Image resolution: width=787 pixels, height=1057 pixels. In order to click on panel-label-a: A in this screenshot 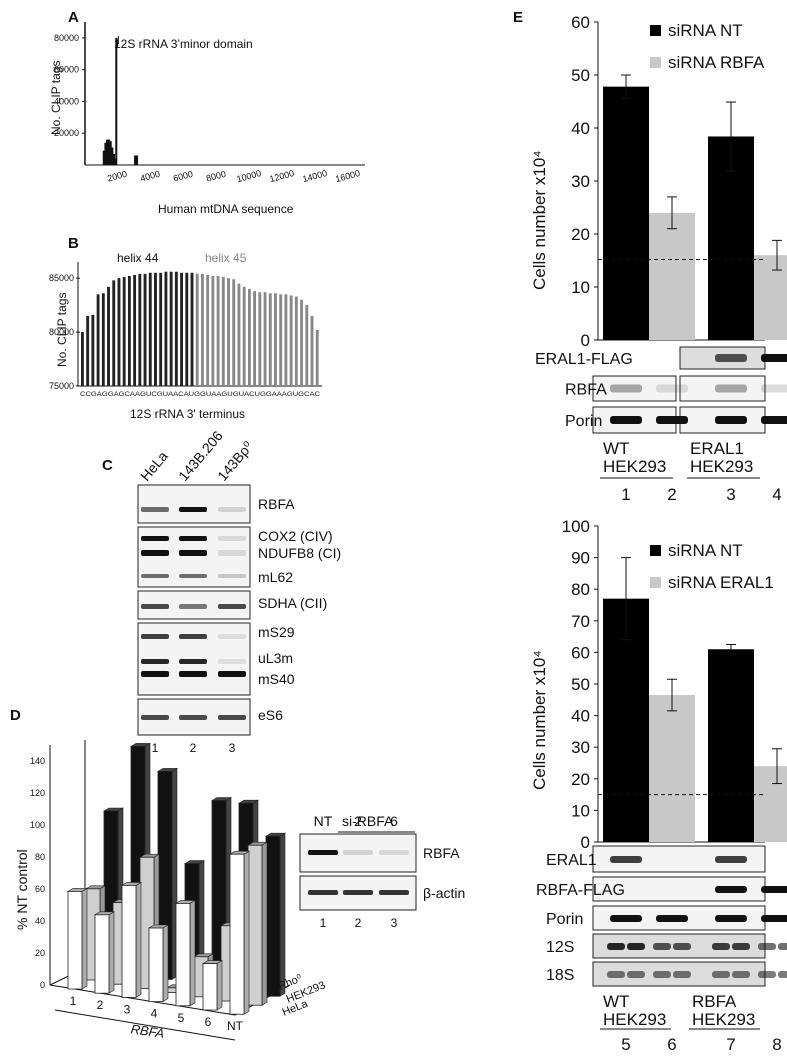, I will do `click(73, 17)`.